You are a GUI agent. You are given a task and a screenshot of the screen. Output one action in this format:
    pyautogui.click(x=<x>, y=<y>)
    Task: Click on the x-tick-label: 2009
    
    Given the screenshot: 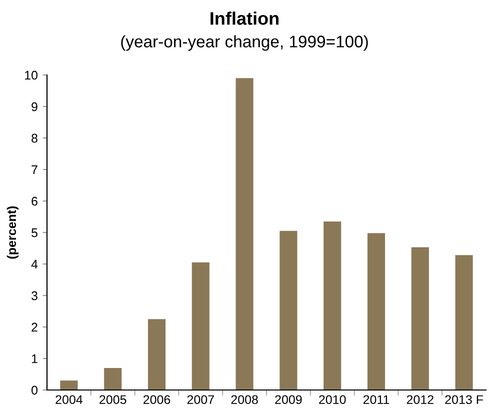 What is the action you would take?
    pyautogui.click(x=288, y=399)
    